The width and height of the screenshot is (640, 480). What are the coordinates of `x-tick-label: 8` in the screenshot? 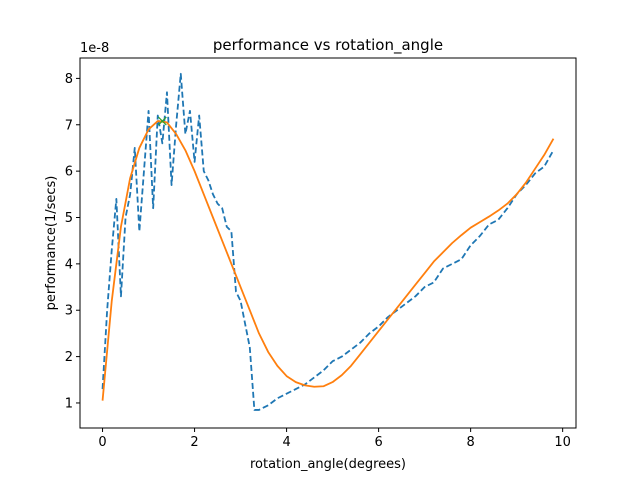 It's located at (470, 442).